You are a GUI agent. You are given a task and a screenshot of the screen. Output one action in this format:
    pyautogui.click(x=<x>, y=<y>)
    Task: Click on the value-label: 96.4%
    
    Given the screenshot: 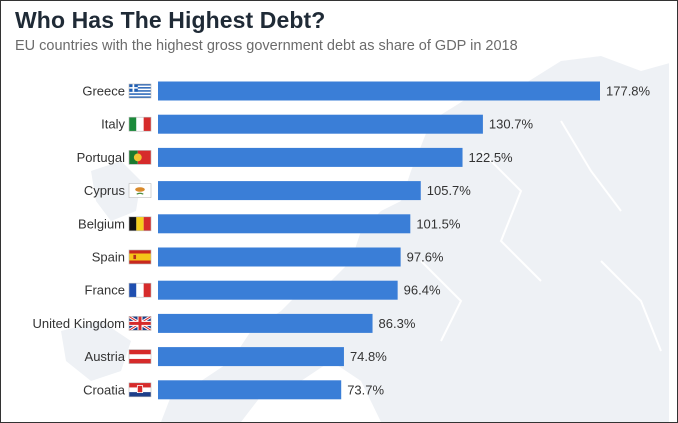 What is the action you would take?
    pyautogui.click(x=422, y=290)
    